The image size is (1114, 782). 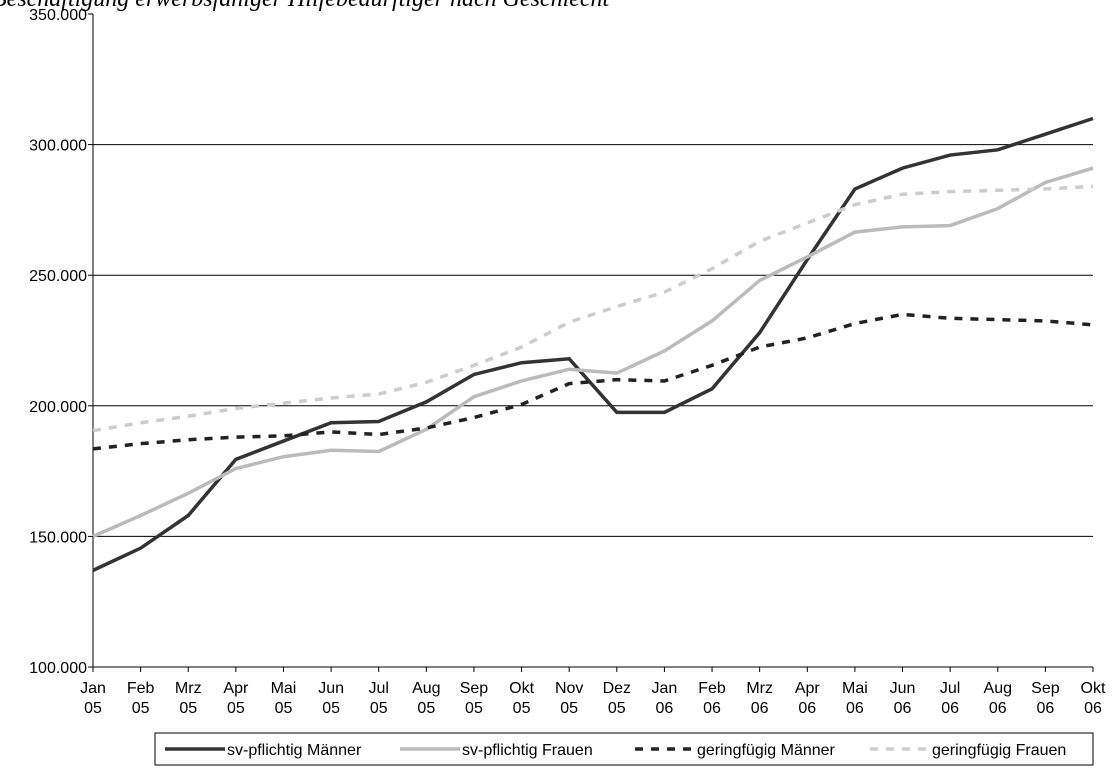 What do you see at coordinates (93, 698) in the screenshot?
I see `x-tick-label: Jan 05` at bounding box center [93, 698].